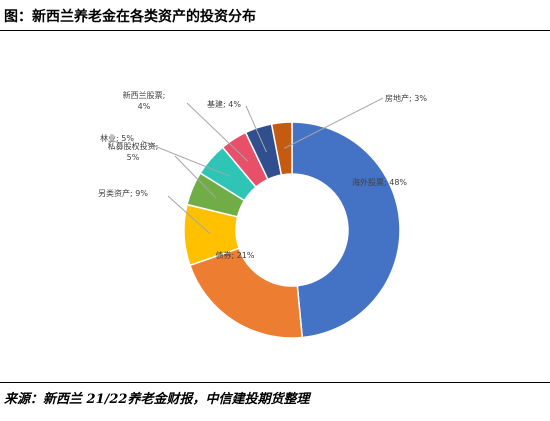 Image resolution: width=550 pixels, height=421 pixels. What do you see at coordinates (123, 193) in the screenshot?
I see `data-label-3: 另类资产; 9%` at bounding box center [123, 193].